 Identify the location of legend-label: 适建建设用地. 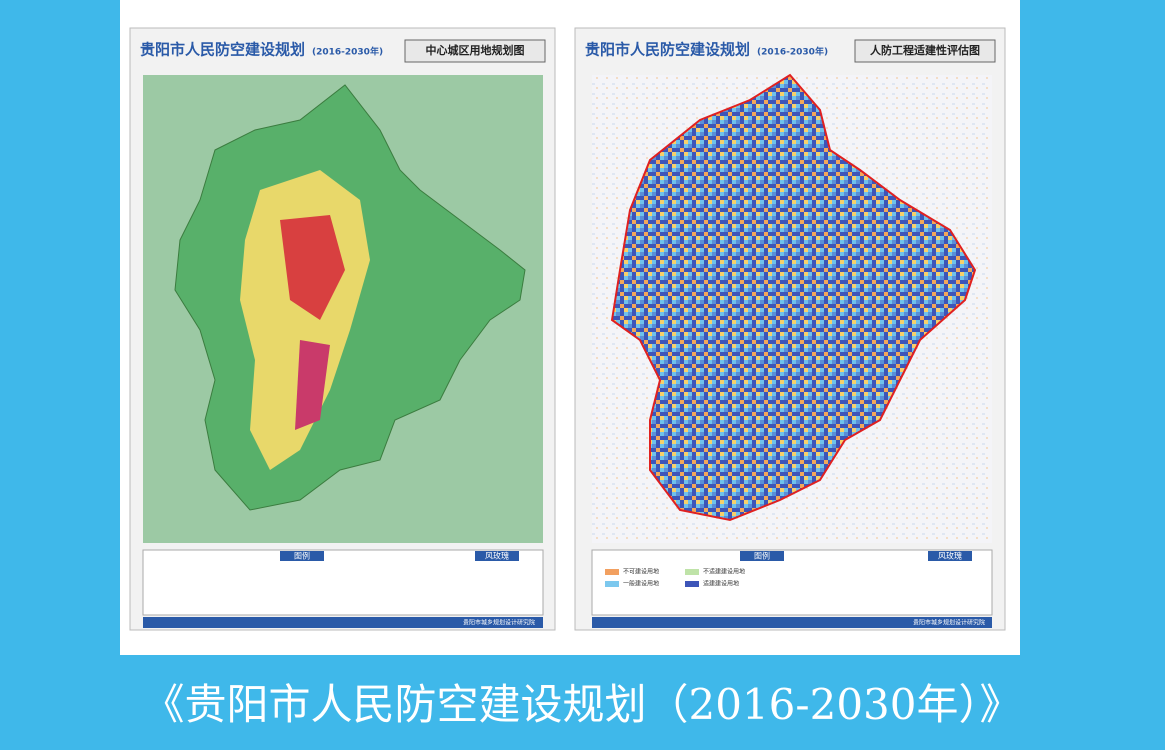
(721, 584).